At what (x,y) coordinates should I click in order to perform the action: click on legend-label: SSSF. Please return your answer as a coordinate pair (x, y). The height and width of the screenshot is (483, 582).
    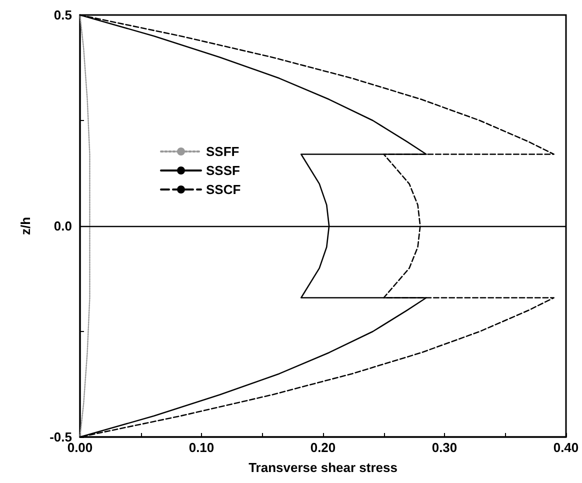
    Looking at the image, I should click on (223, 170).